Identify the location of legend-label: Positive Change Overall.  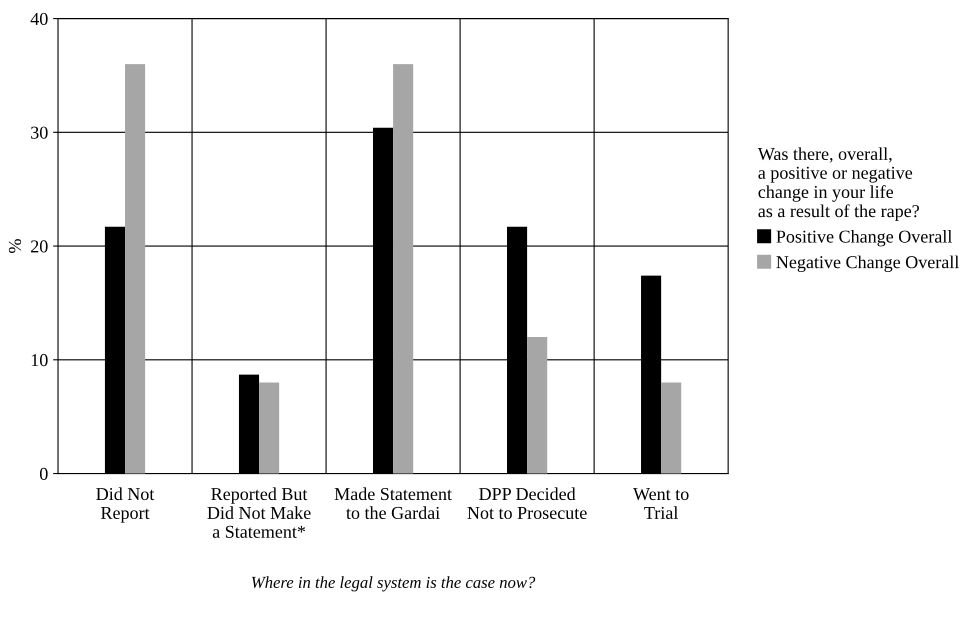
(864, 238).